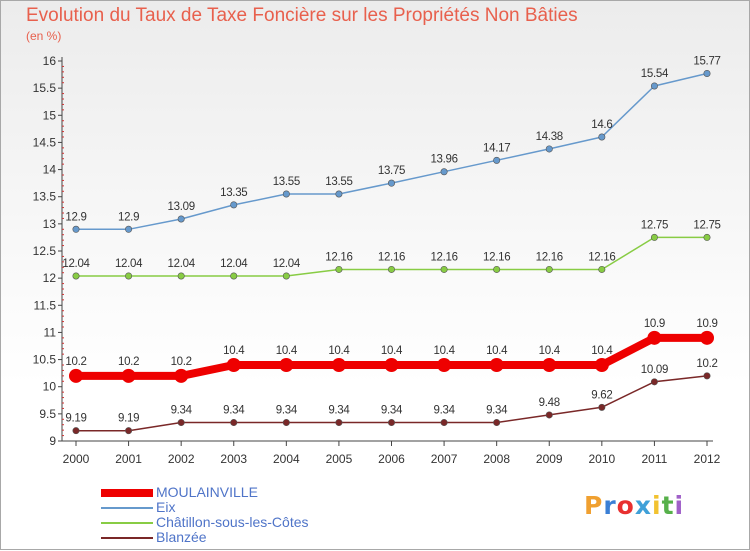  I want to click on data-label-moulainville: 10.9, so click(706, 324).